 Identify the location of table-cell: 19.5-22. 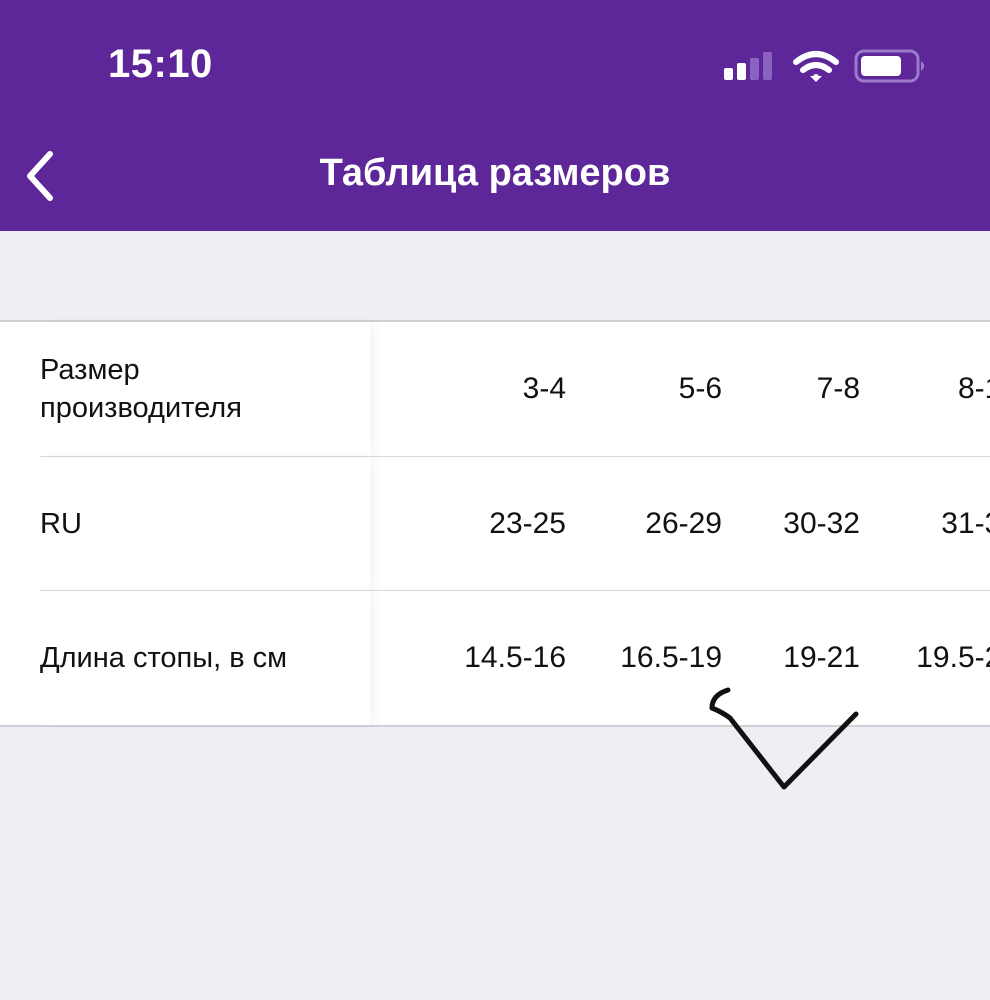
(953, 657).